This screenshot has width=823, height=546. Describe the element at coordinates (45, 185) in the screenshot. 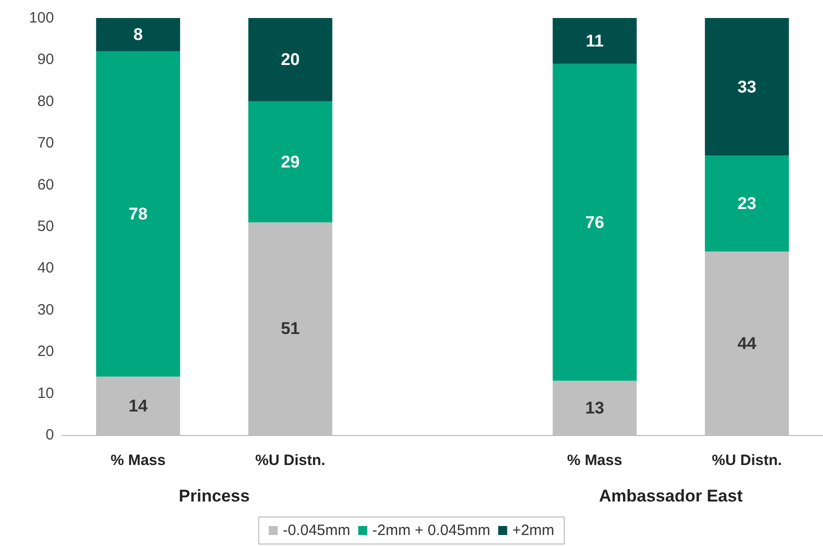

I see `y-tick-label: 60` at that location.